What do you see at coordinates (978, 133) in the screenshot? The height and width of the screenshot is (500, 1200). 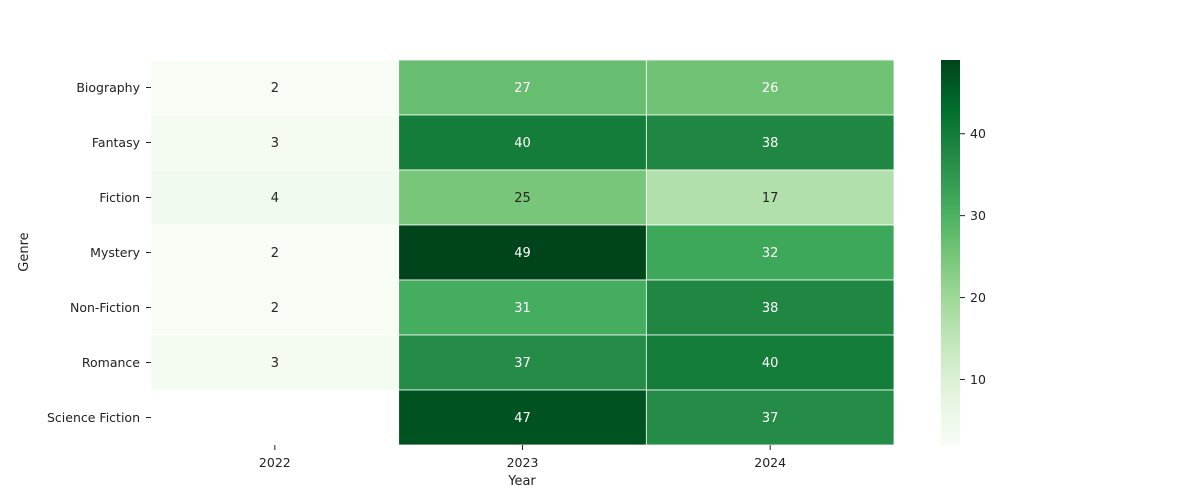 I see `colorbar-tick-label: 40` at bounding box center [978, 133].